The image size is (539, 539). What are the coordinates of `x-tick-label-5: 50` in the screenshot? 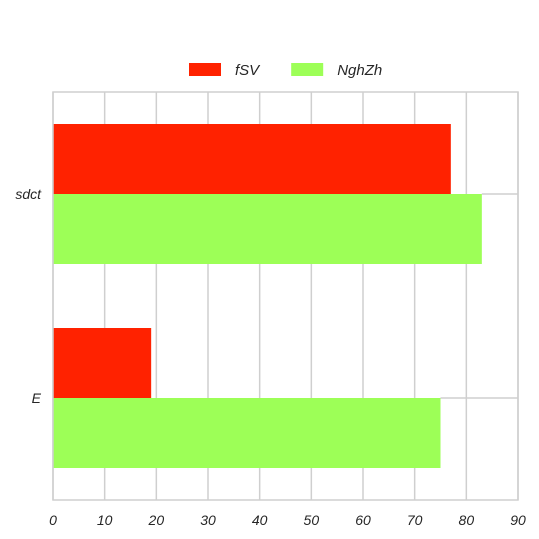 It's located at (312, 520).